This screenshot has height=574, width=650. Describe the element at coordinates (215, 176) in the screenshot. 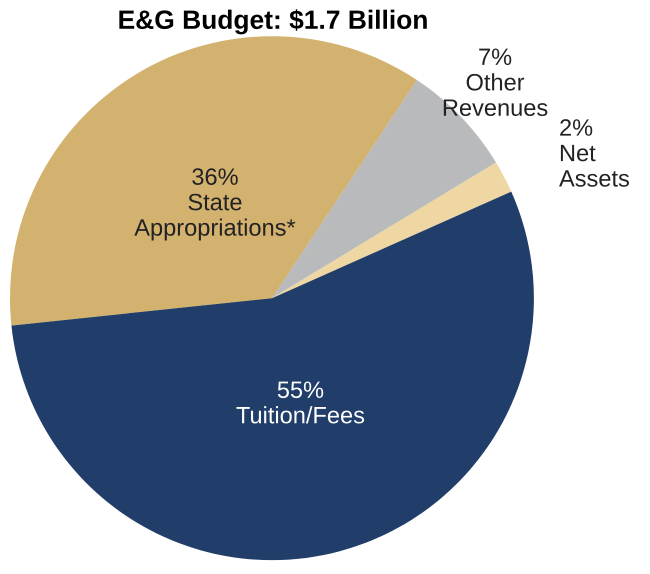

I see `data-label: 36%` at that location.